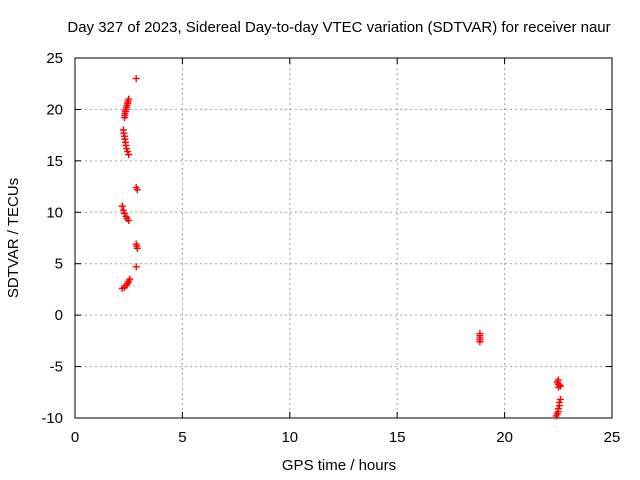 The height and width of the screenshot is (480, 640). I want to click on y-tick-labels: -10 -5 0 5 10 15 20 25, so click(52, 238).